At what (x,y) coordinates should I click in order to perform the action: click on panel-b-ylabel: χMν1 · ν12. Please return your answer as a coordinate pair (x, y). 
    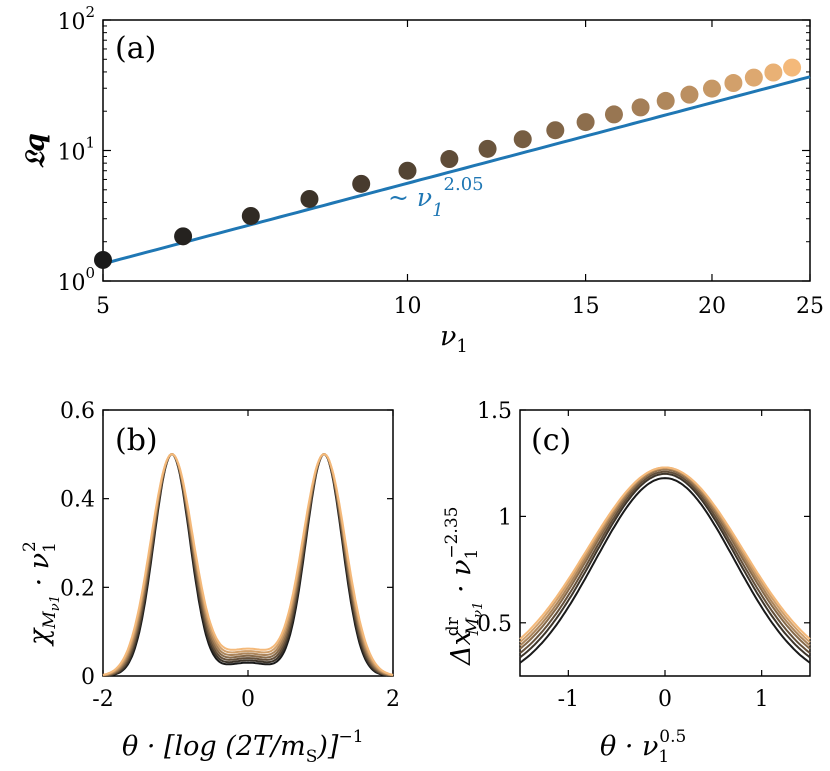
    Looking at the image, I should click on (41, 594).